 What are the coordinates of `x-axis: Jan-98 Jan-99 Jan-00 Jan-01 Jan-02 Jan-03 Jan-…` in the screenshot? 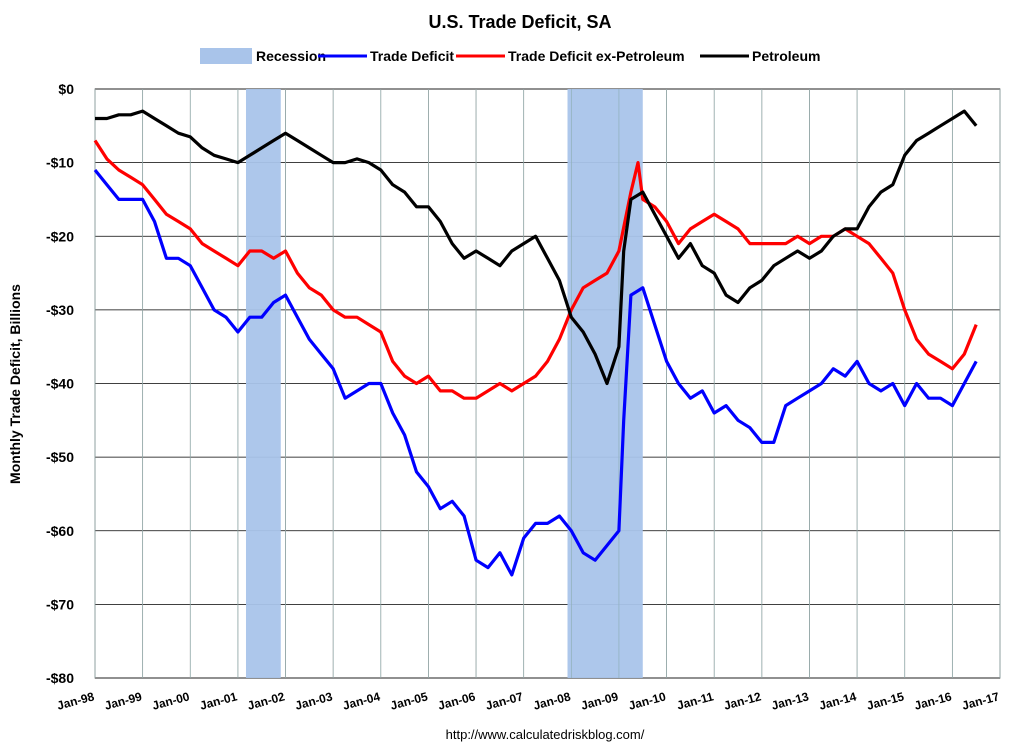 It's located at (528, 700).